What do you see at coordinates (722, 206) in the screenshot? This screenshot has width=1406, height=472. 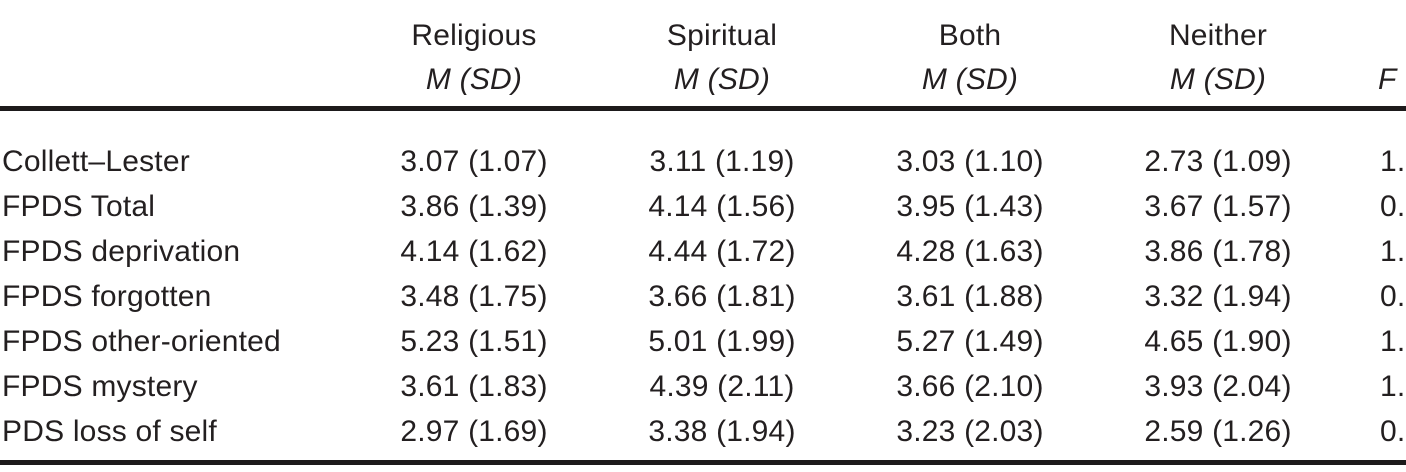 I see `cell-spiritual: 4.14 (1.56)` at bounding box center [722, 206].